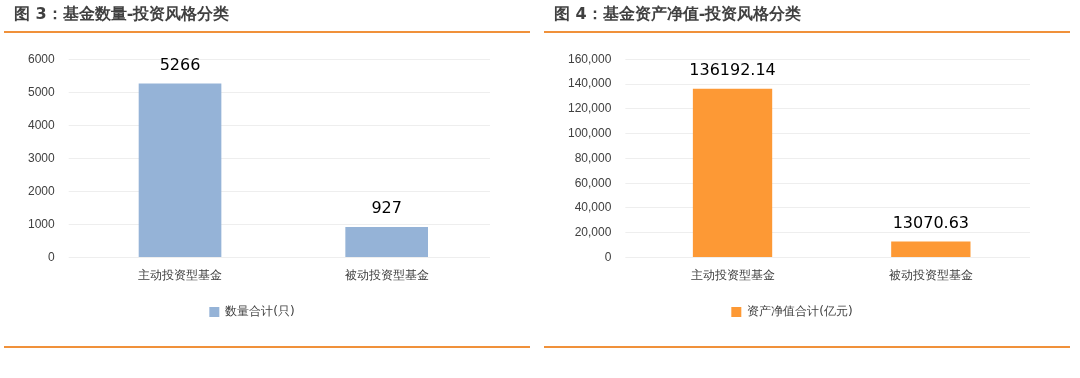 This screenshot has height=378, width=1080. What do you see at coordinates (589, 132) in the screenshot?
I see `y-tick-label: 100,000` at bounding box center [589, 132].